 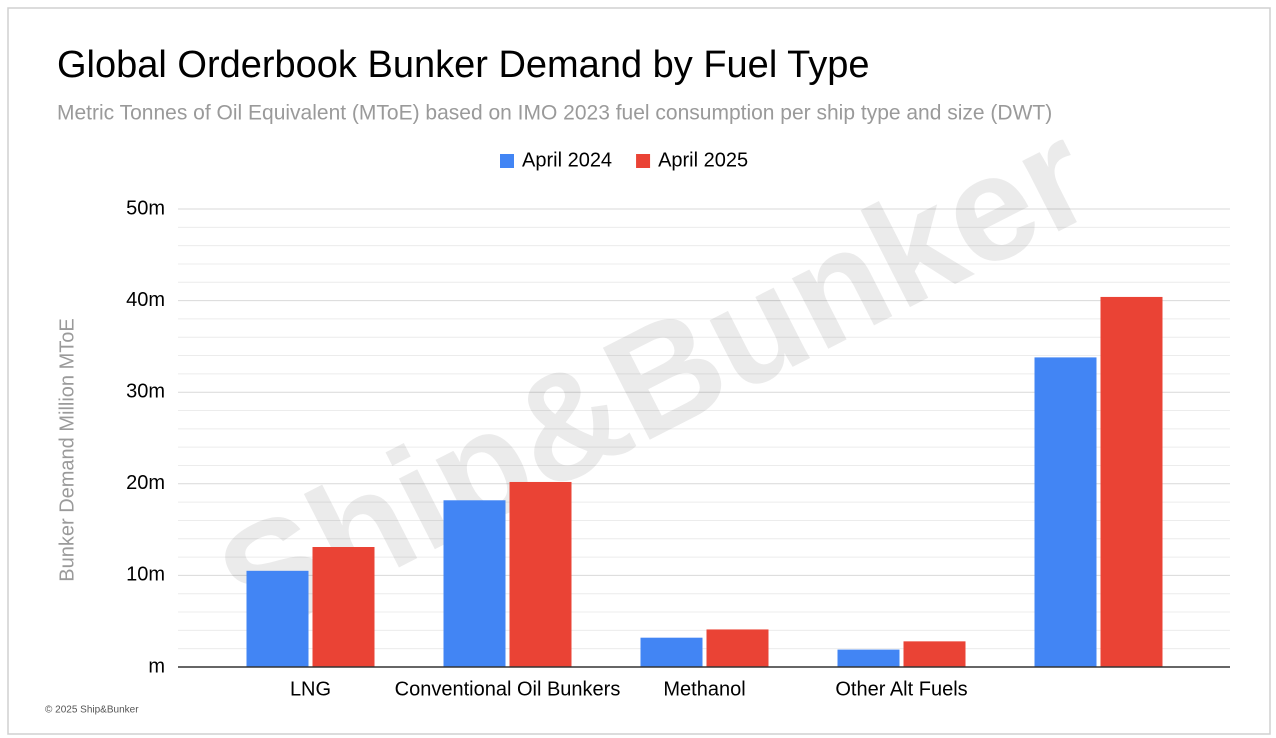 I want to click on y-tick-label: 20m, so click(x=145, y=483).